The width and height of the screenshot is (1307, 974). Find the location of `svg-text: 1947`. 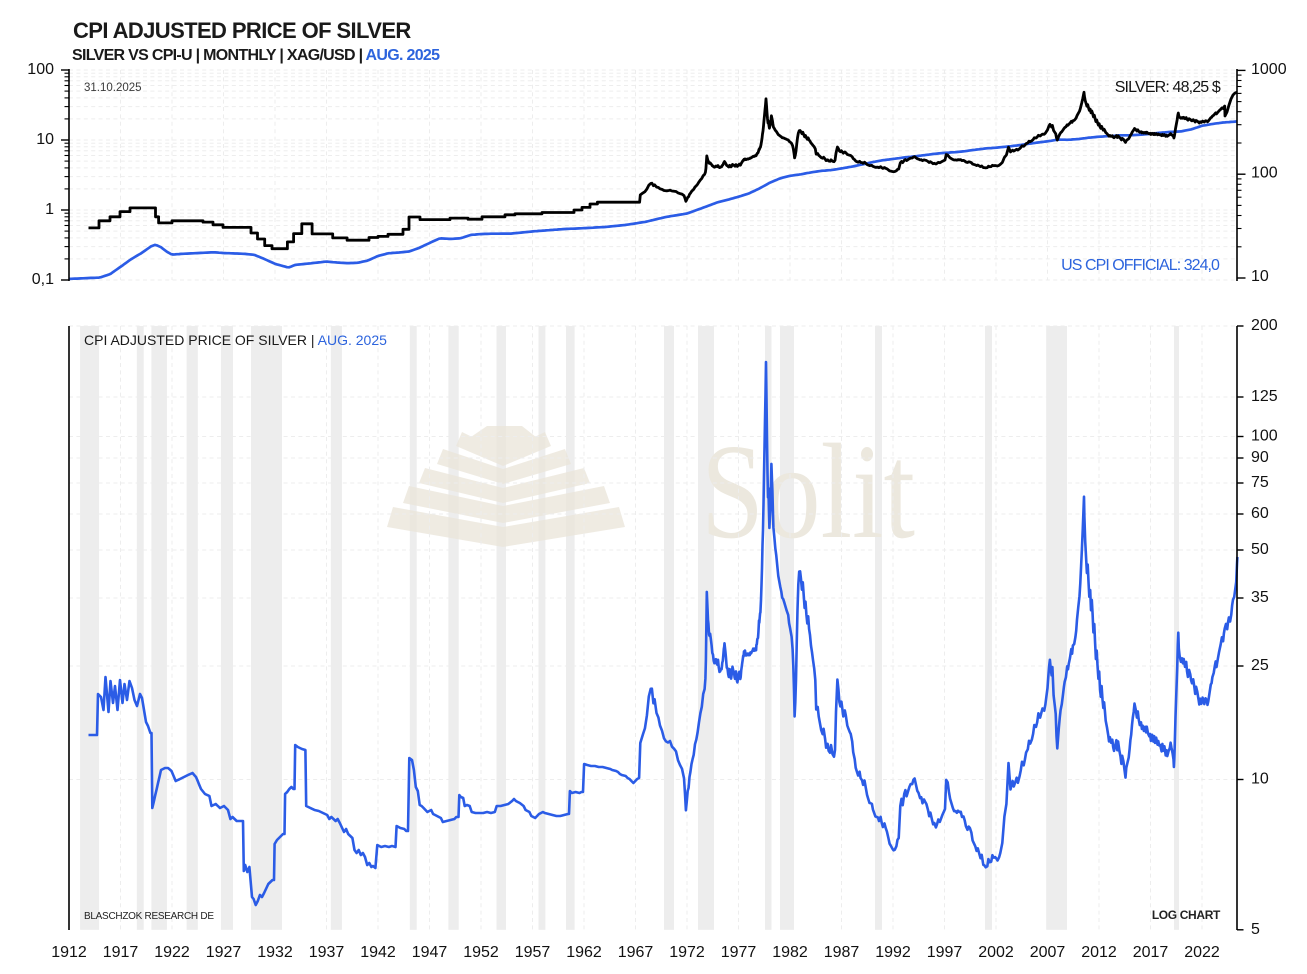

svg-text: 1947 is located at coordinates (430, 952).